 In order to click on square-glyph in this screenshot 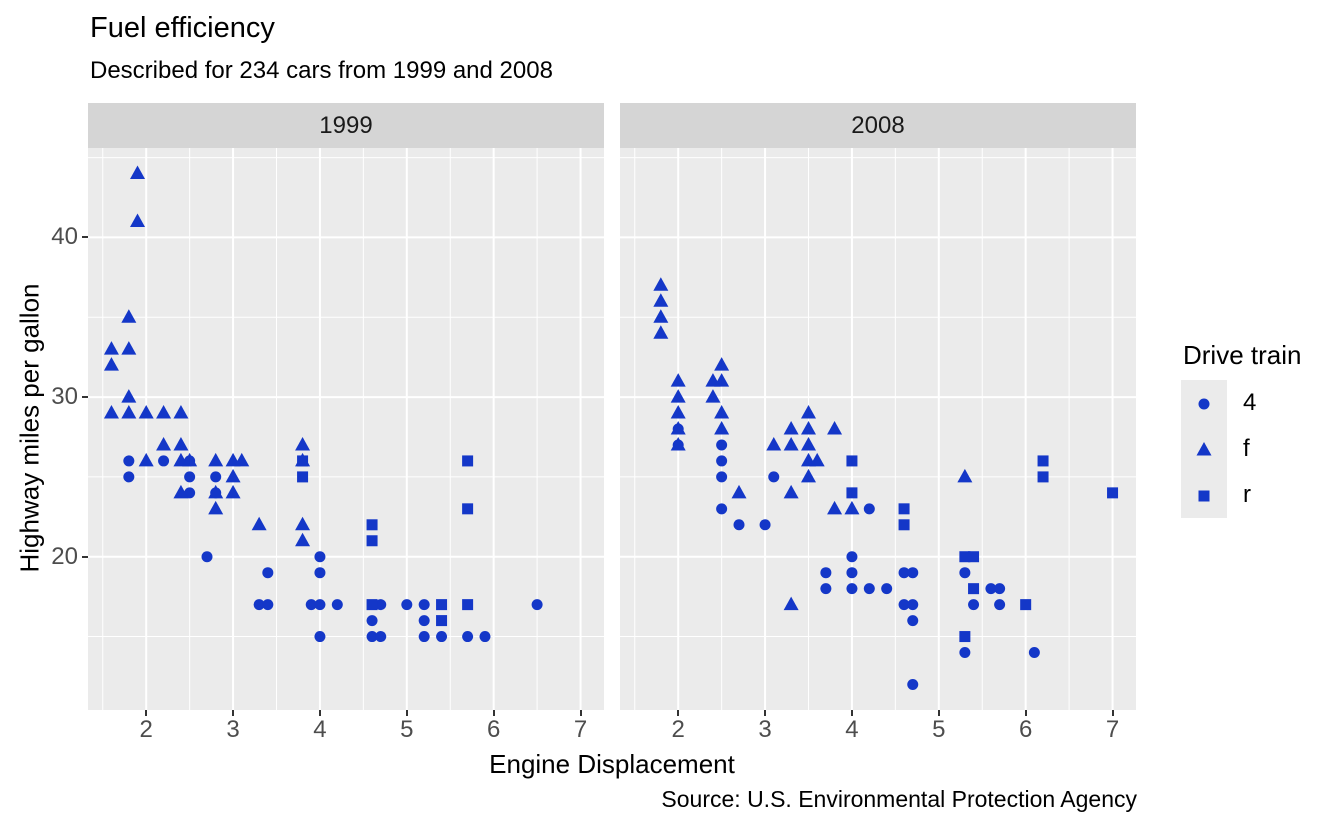, I will do `click(1204, 496)`.